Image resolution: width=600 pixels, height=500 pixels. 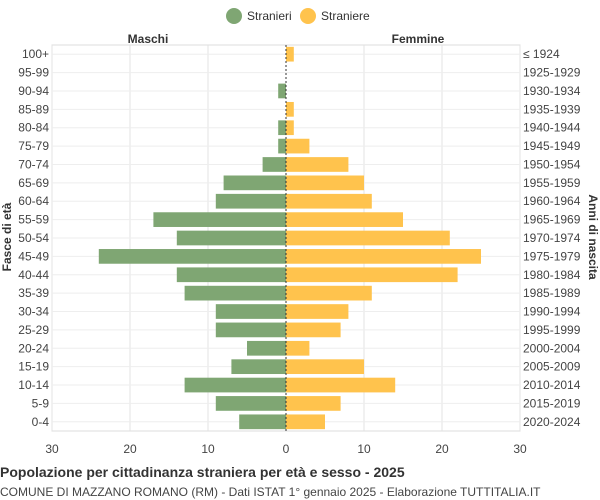 What do you see at coordinates (308, 16) in the screenshot?
I see `legend-marker-straniere` at bounding box center [308, 16].